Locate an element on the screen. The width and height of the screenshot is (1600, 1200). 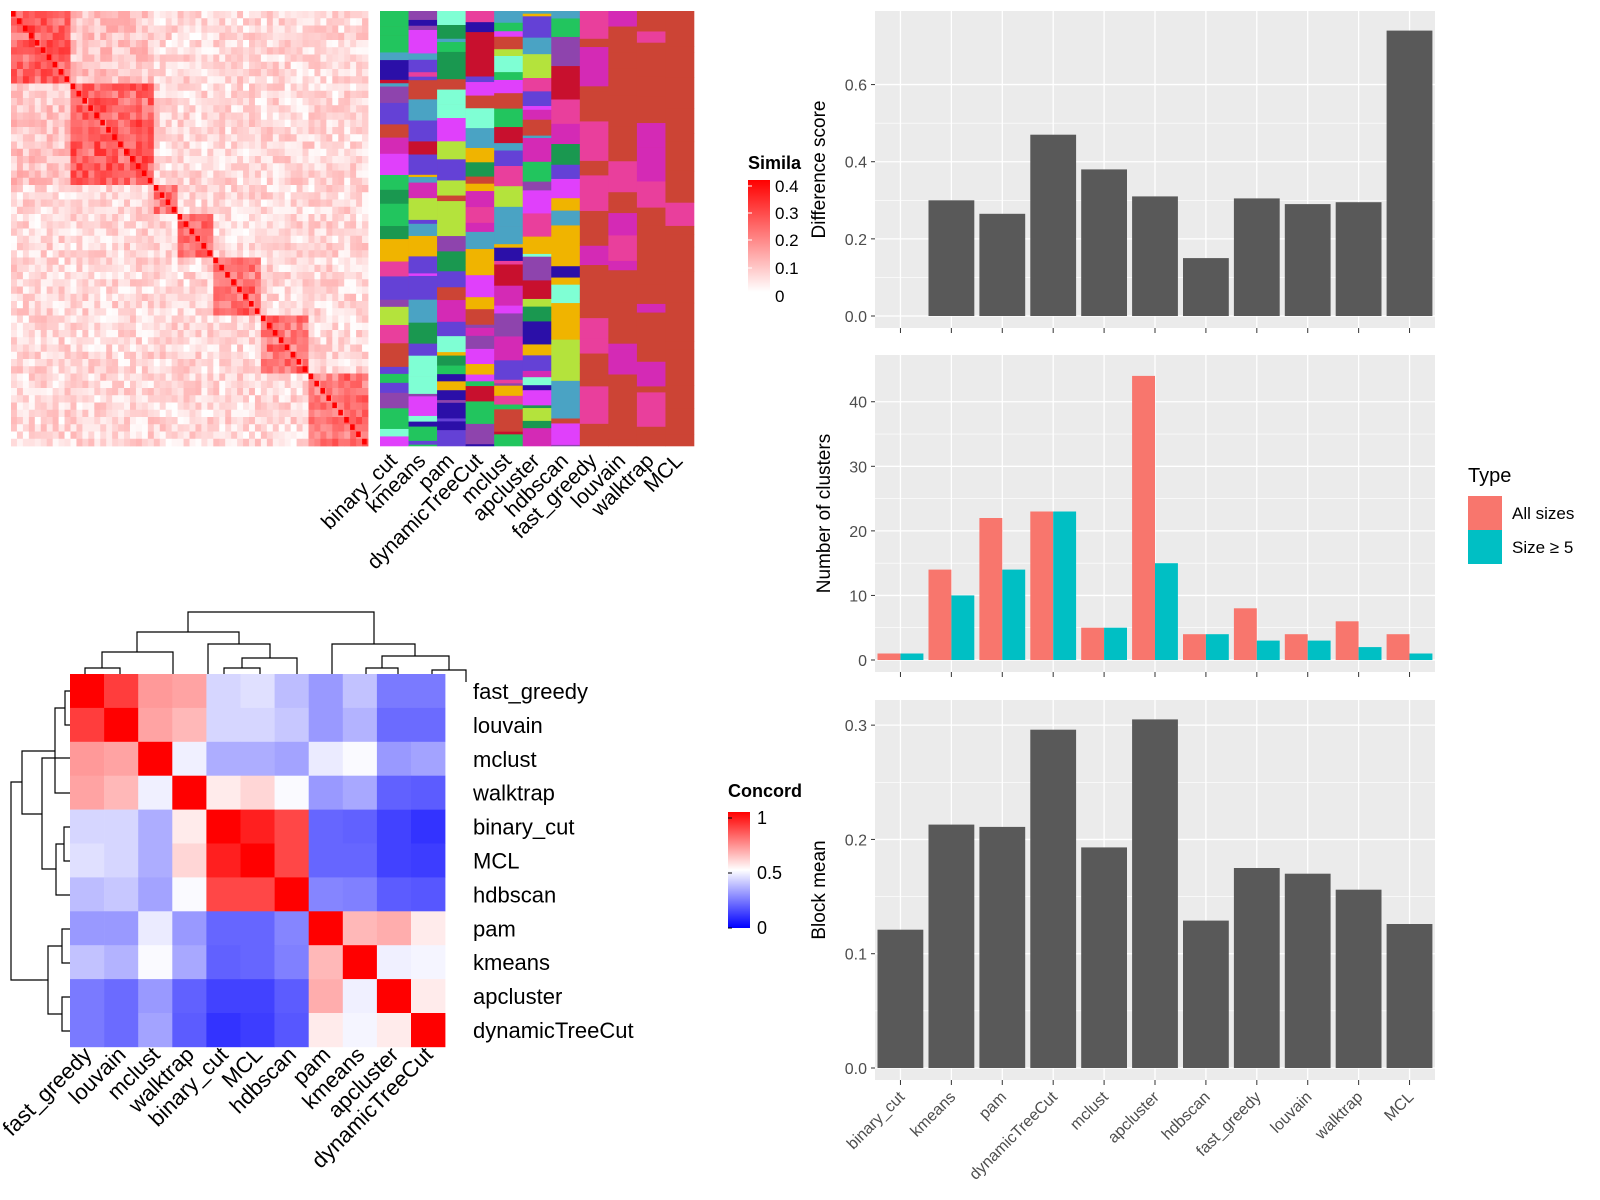
similarity-legend-colorbar is located at coordinates (759, 236).